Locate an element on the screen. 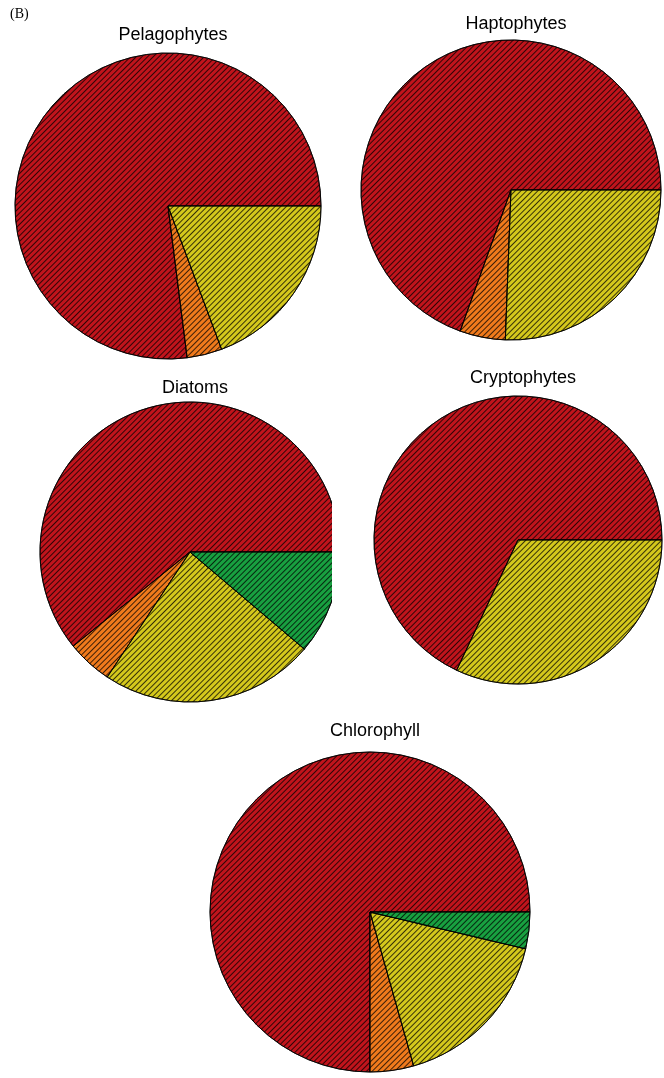 The image size is (664, 1078). chart-title: Cryptophytes is located at coordinates (523, 377).